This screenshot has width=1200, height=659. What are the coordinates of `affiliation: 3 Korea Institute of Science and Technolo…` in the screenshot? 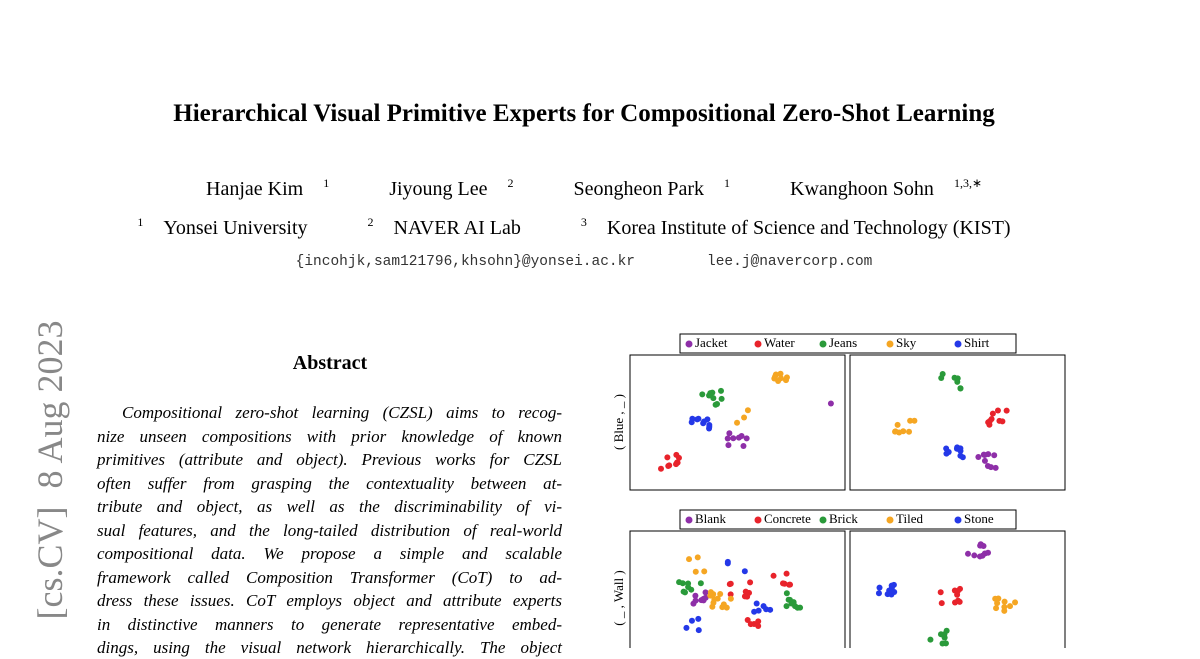 It's located at (806, 227).